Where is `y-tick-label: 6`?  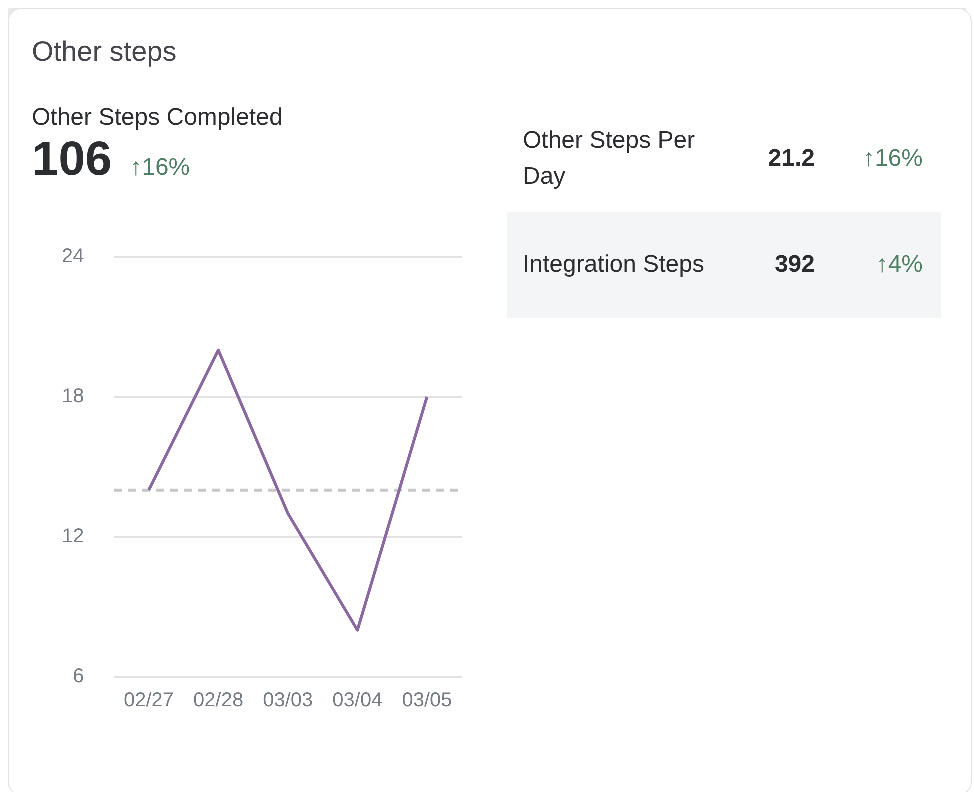 y-tick-label: 6 is located at coordinates (78, 677).